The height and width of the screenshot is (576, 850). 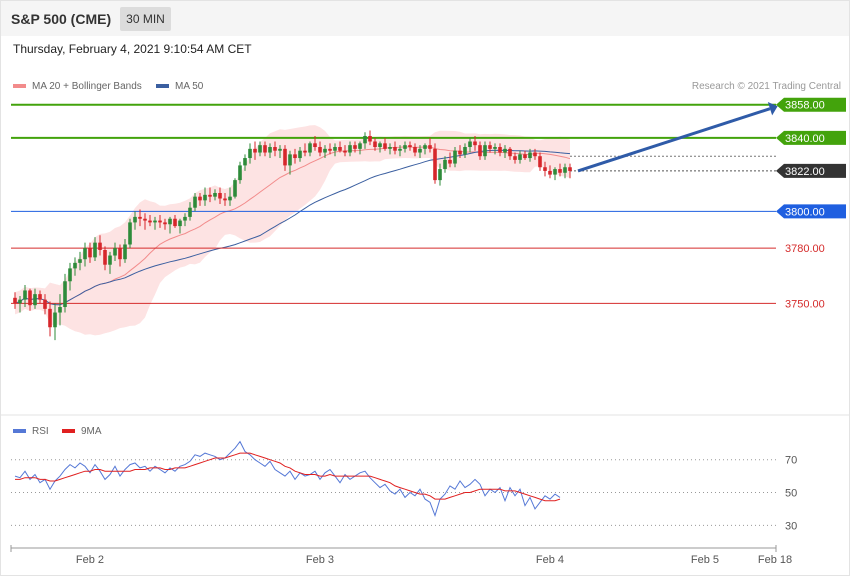 I want to click on x-tick-label: Feb 2, so click(x=90, y=560).